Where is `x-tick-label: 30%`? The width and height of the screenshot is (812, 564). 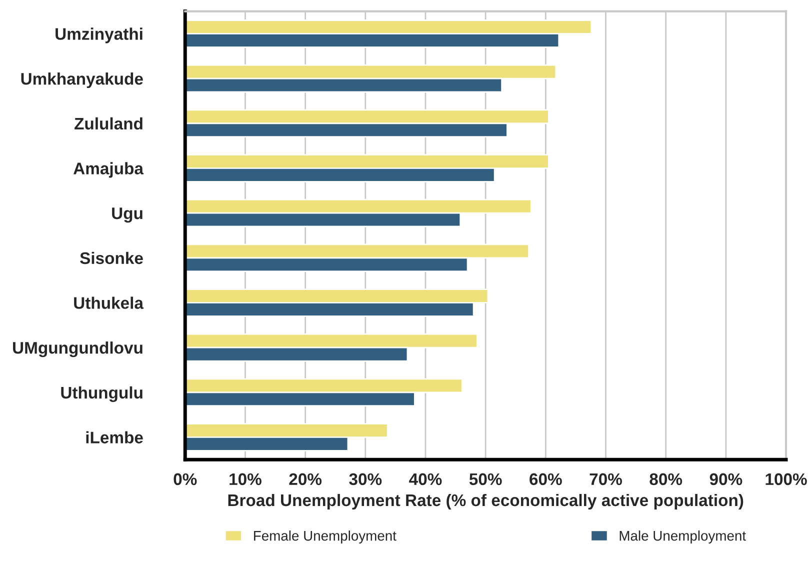
x-tick-label: 30% is located at coordinates (365, 479).